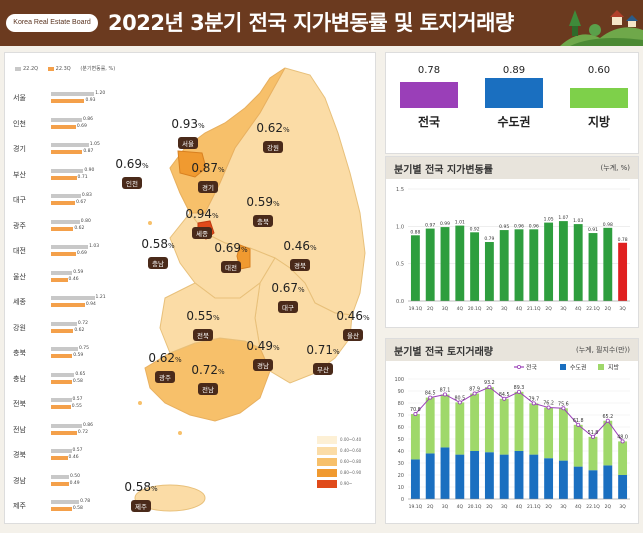  What do you see at coordinates (489, 383) in the screenshot?
I see `total-value-label: 93.2` at bounding box center [489, 383].